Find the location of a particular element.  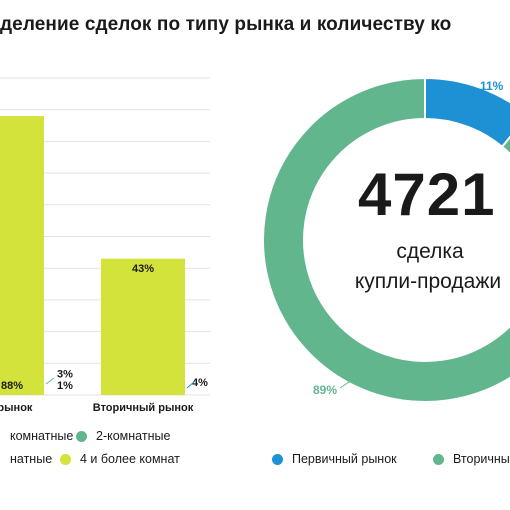

legend-label: натные is located at coordinates (31, 459).